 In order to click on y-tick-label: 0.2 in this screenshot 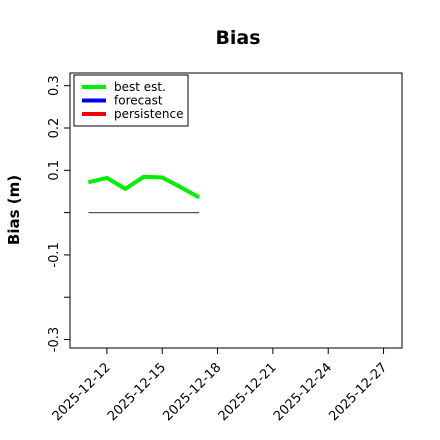, I will do `click(54, 128)`.